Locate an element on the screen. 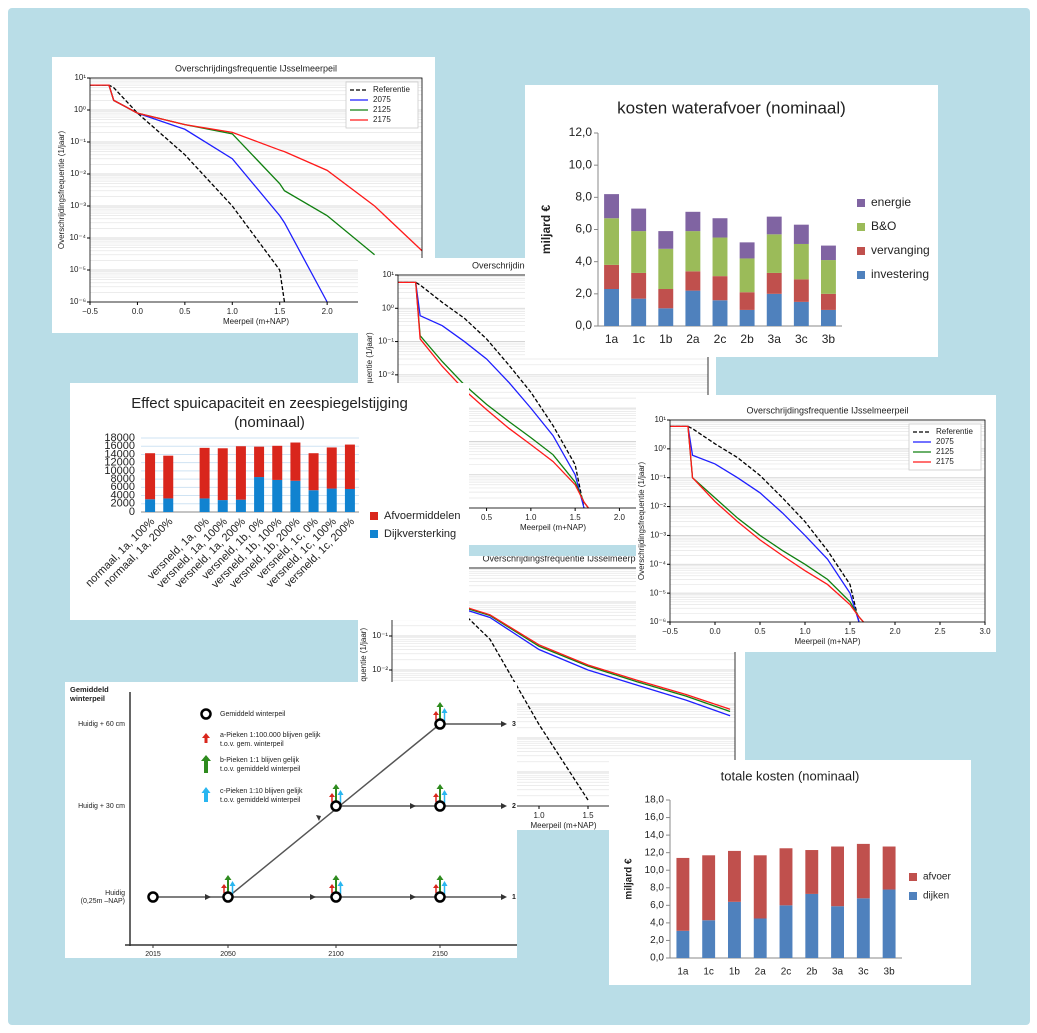 The height and width of the screenshot is (1033, 1037). x-tick-label: 3a is located at coordinates (775, 339).